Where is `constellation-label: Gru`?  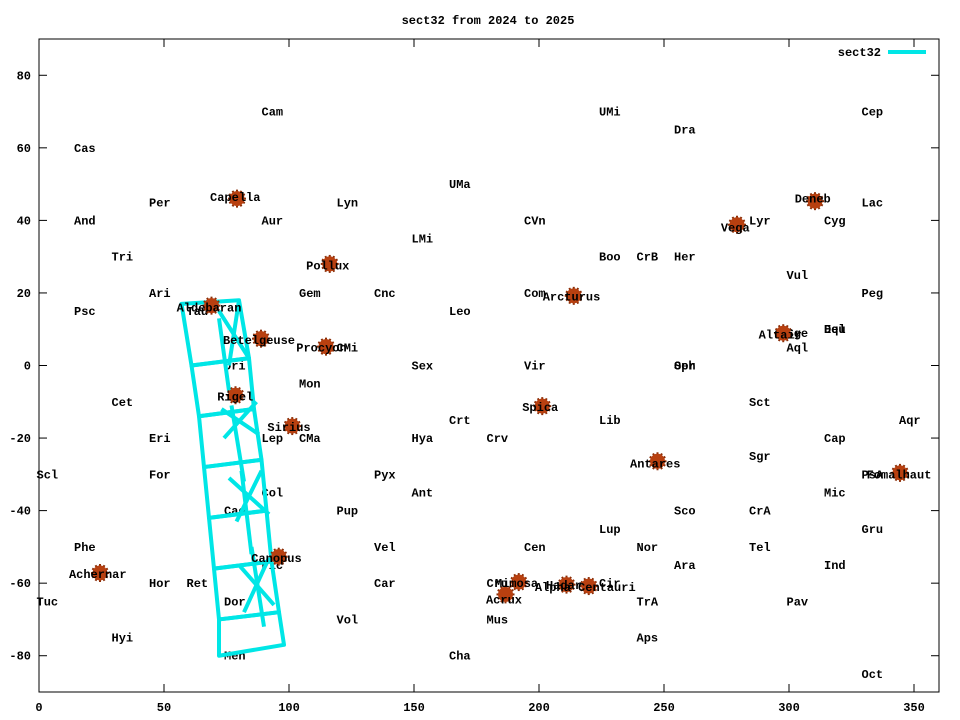
constellation-label: Gru is located at coordinates (873, 530).